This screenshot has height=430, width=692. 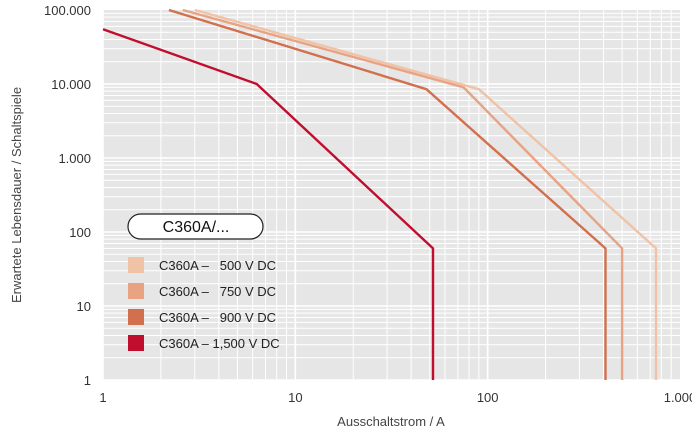 I want to click on y-tick-label: 10, so click(x=84, y=306).